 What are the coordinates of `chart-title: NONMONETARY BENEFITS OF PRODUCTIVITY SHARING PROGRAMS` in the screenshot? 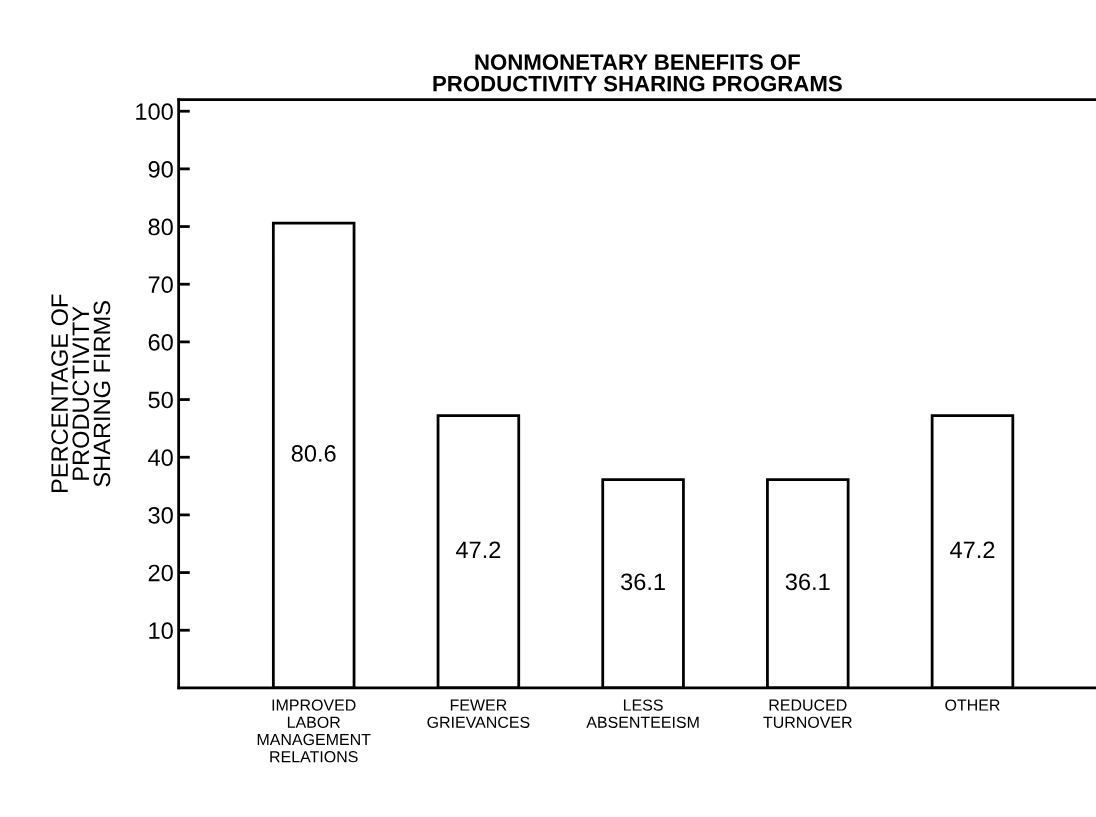 It's located at (637, 73).